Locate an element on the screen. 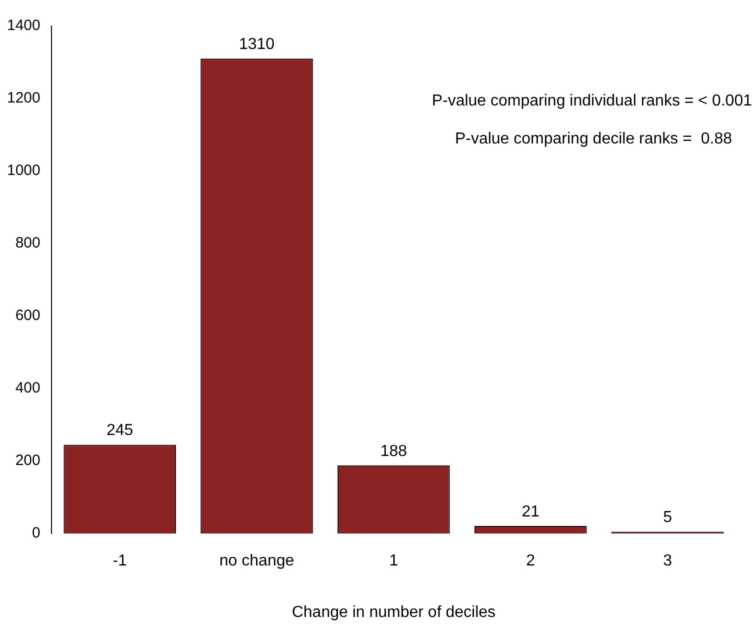 This screenshot has width=756, height=630. y-tick-label: 1000 is located at coordinates (23, 171).